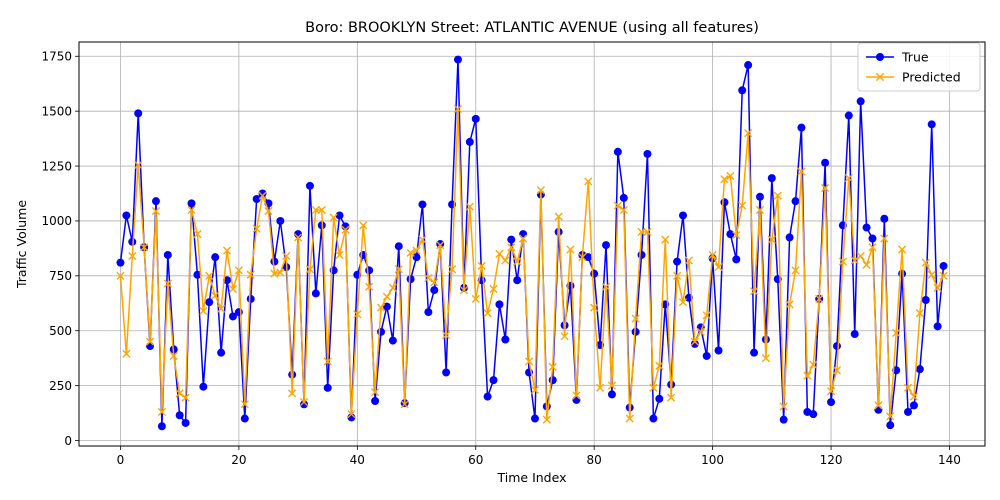 The width and height of the screenshot is (1000, 500). I want to click on y-tick-label: 750, so click(60, 276).